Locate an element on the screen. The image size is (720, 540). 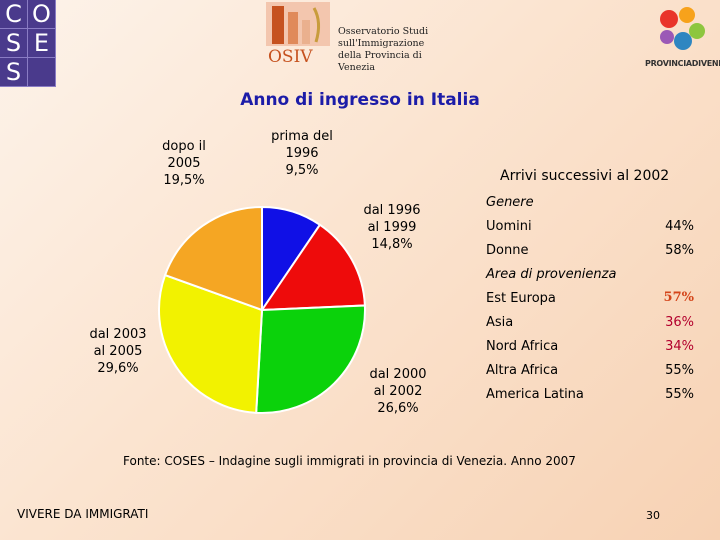
slice-label-dopo-il-2005: dopo il 2005 19,5% is located at coordinates (184, 163).